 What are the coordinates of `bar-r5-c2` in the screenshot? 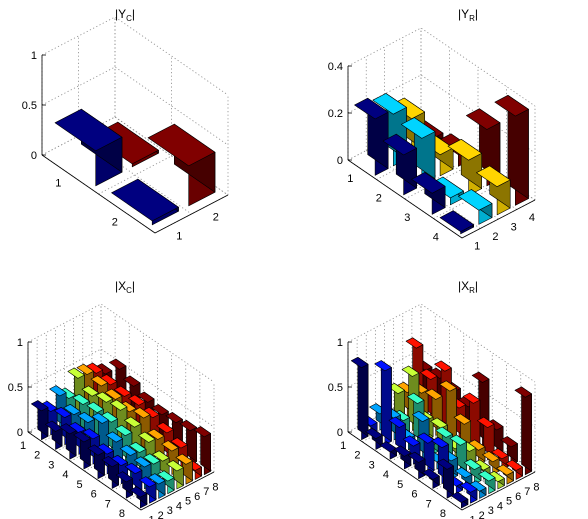 It's located at (426, 453).